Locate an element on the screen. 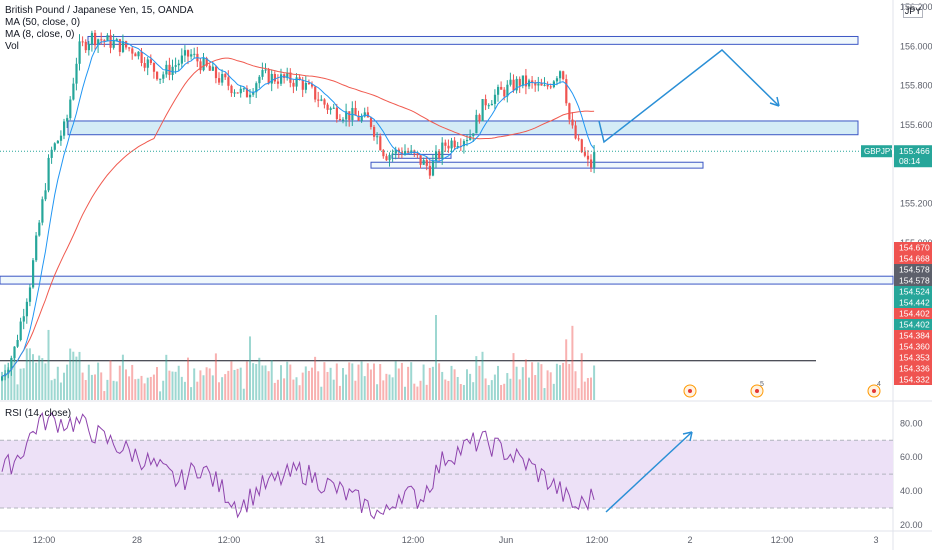 This screenshot has height=555, width=932. support-resistance-zone is located at coordinates (463, 128).